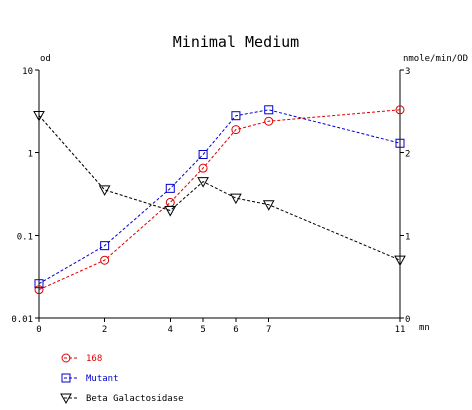 This screenshot has height=410, width=472. Describe the element at coordinates (102, 379) in the screenshot. I see `legend-label: Mutant` at that location.